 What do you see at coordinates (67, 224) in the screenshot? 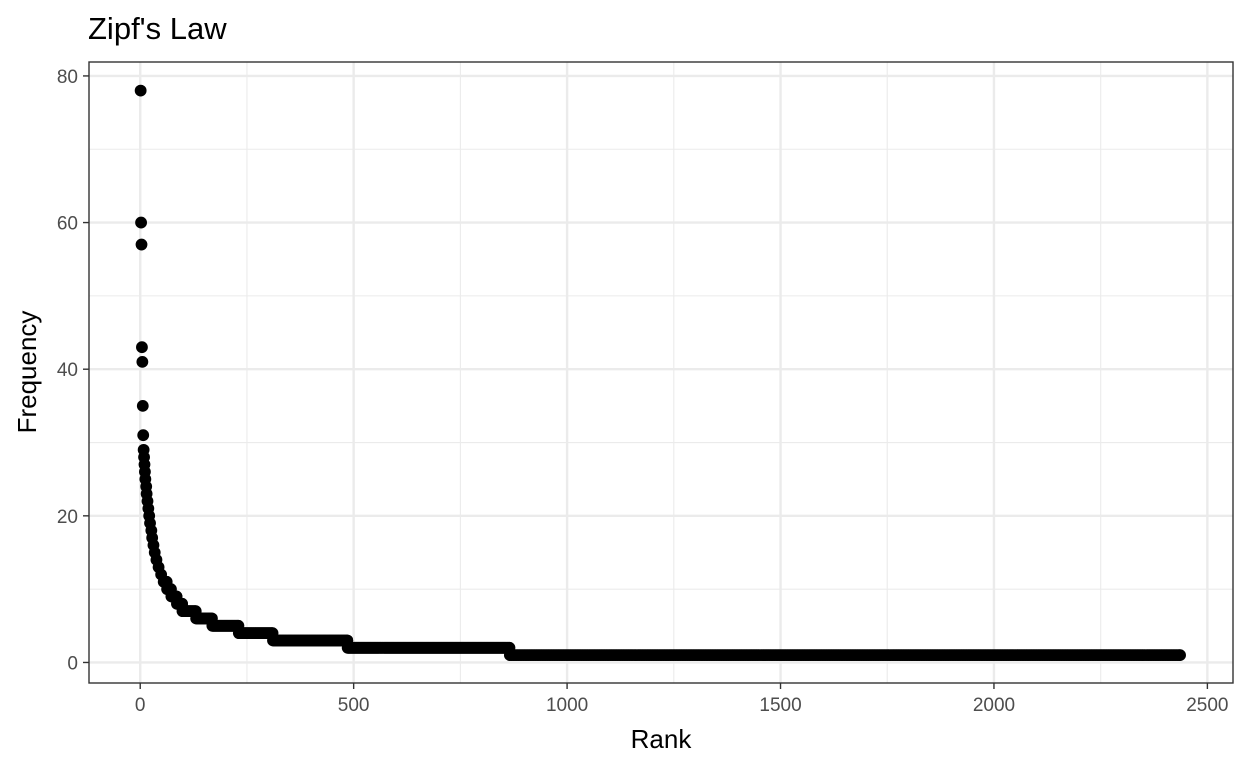
I see `y-tick-label: 60` at bounding box center [67, 224].